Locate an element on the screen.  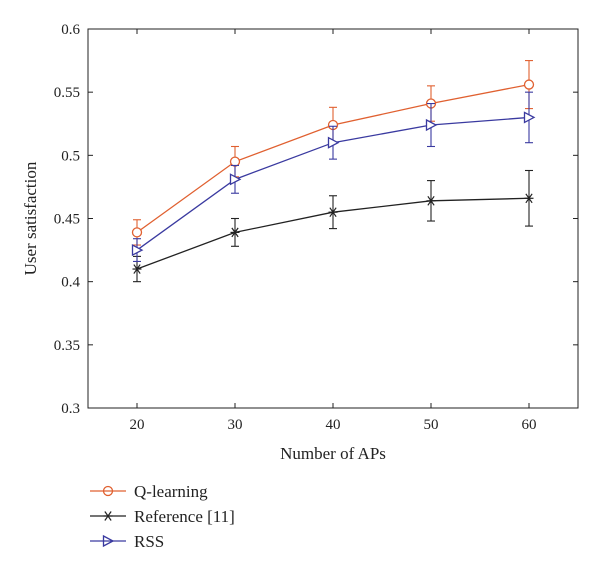
x-tick-label: 60 is located at coordinates (529, 425).